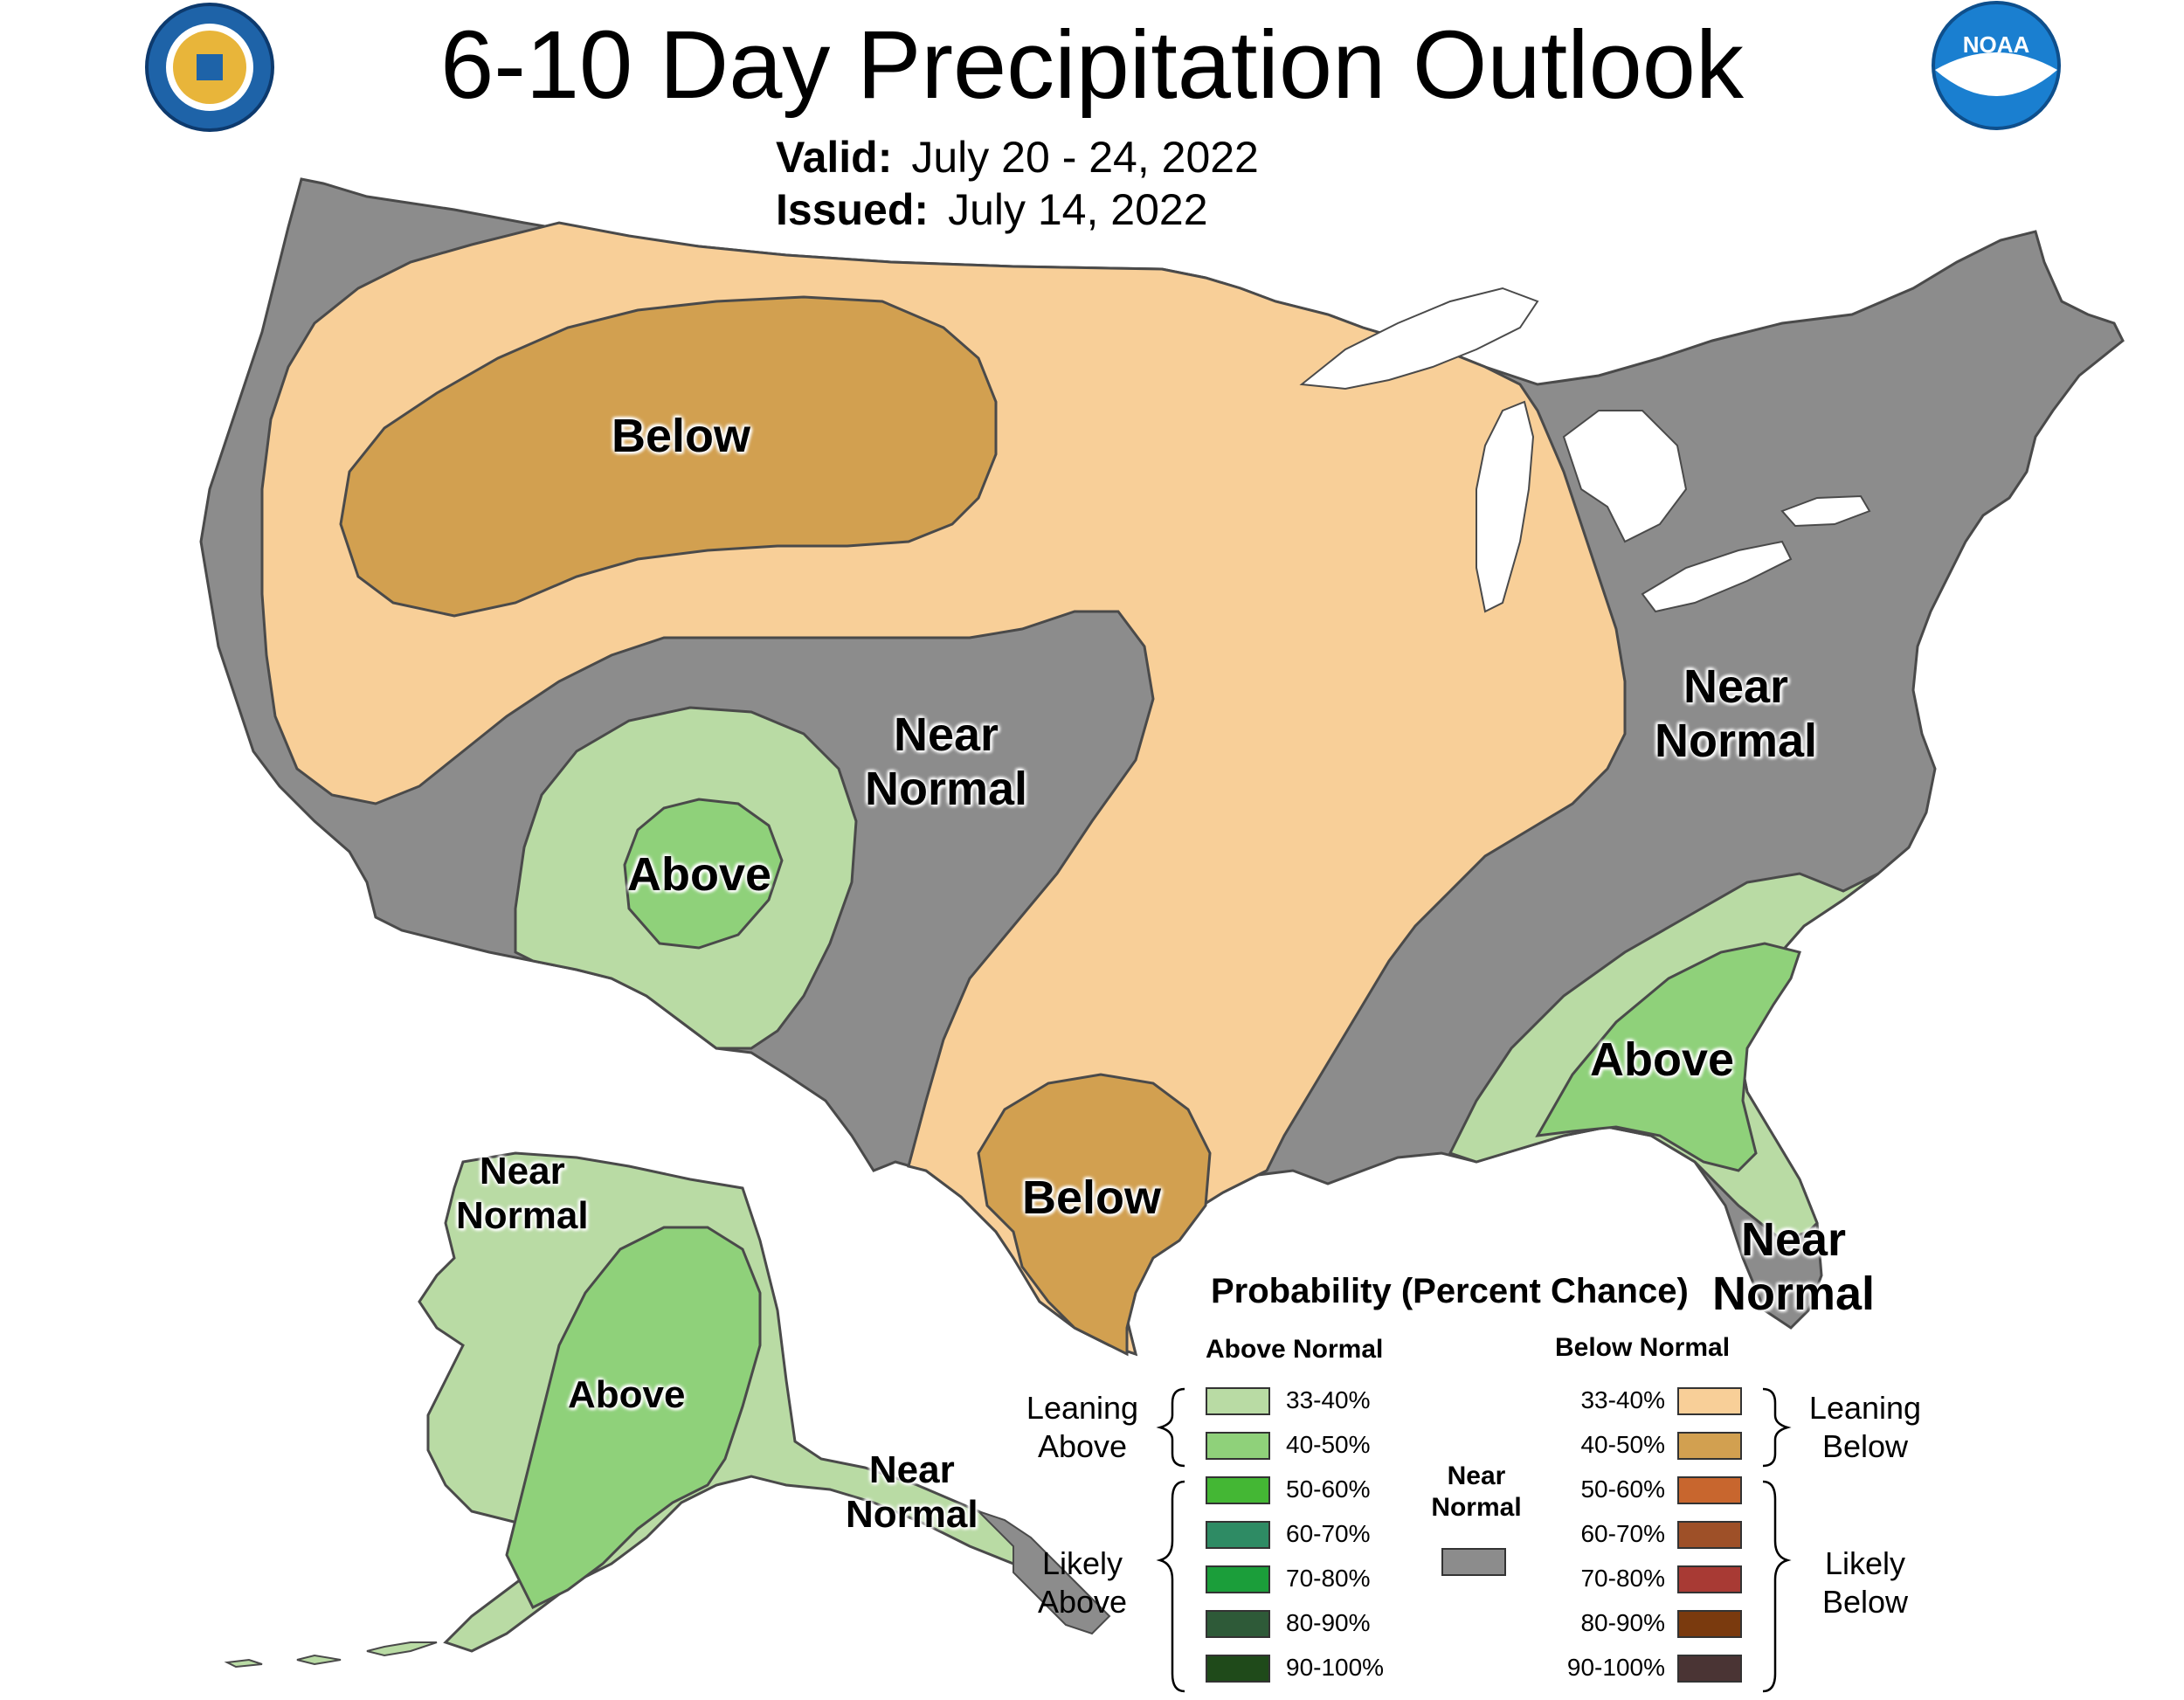  What do you see at coordinates (1865, 1582) in the screenshot?
I see `legend-likely-below-label: Likely Below` at bounding box center [1865, 1582].